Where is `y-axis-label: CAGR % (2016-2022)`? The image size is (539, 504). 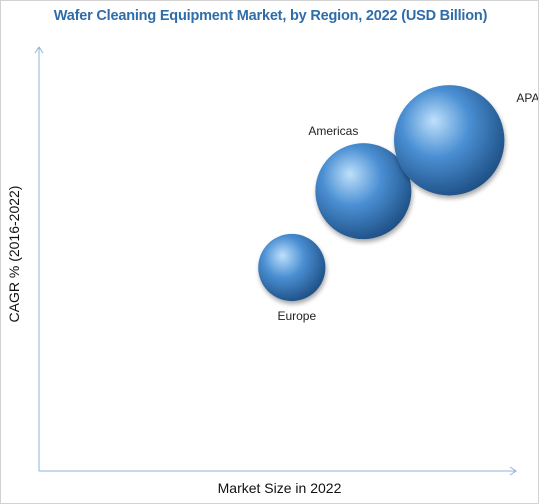
y-axis-label: CAGR % (2016-2022) is located at coordinates (14, 254).